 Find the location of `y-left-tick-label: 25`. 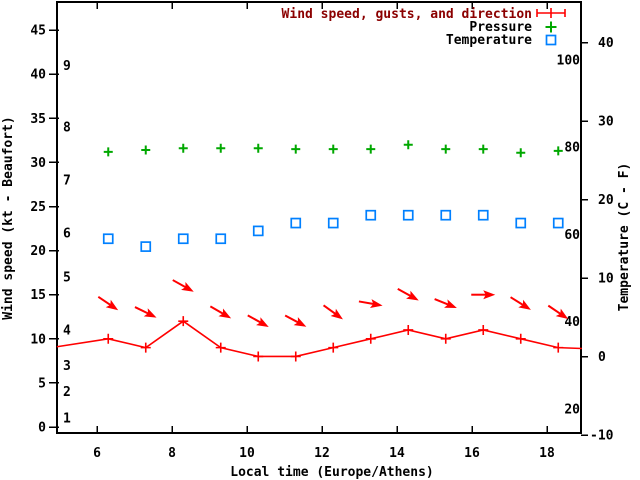

y-left-tick-label: 25 is located at coordinates (38, 207).